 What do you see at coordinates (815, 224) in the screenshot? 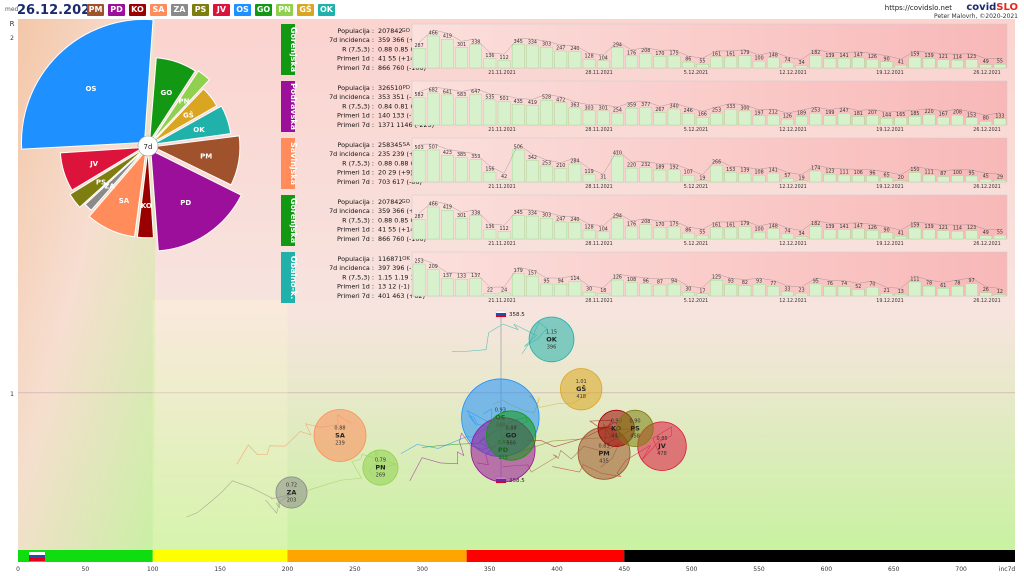
I see `panel-bar-label: 182` at bounding box center [815, 224].